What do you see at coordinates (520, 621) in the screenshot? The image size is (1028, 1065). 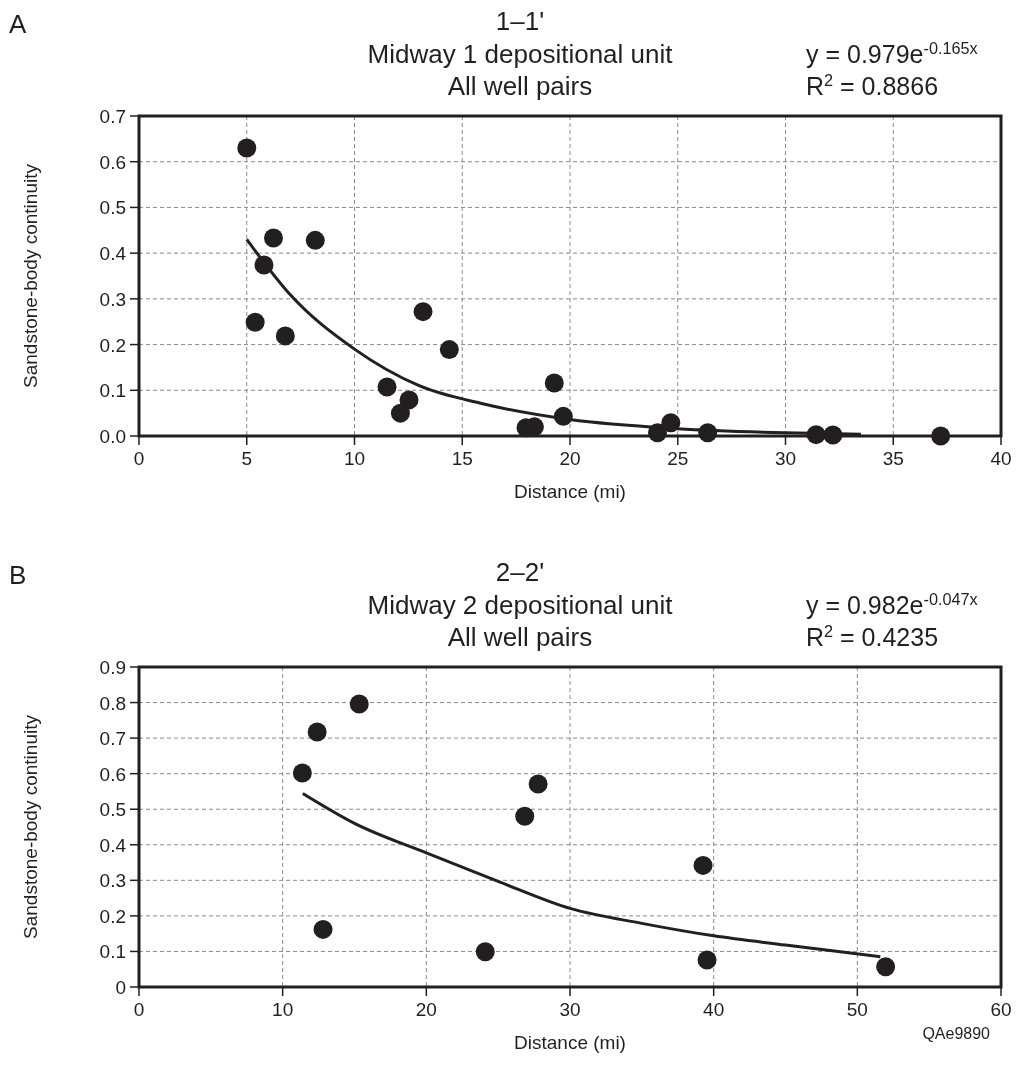 I see `chart-subtitle: Midway 2 depositional unit All well pairs` at bounding box center [520, 621].